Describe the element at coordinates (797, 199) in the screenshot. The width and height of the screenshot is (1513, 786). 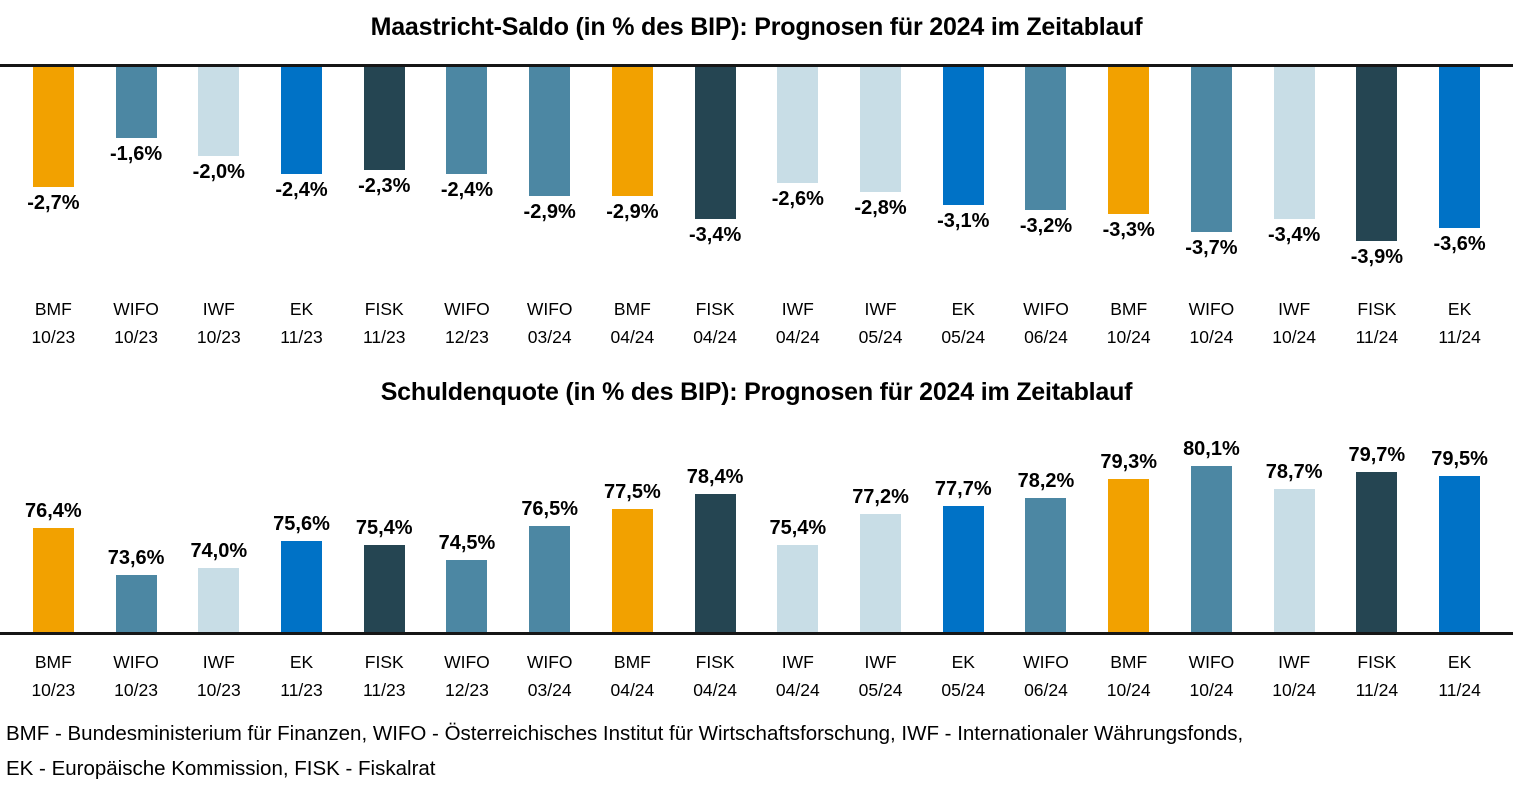
I see `value-label: -2,6%` at that location.